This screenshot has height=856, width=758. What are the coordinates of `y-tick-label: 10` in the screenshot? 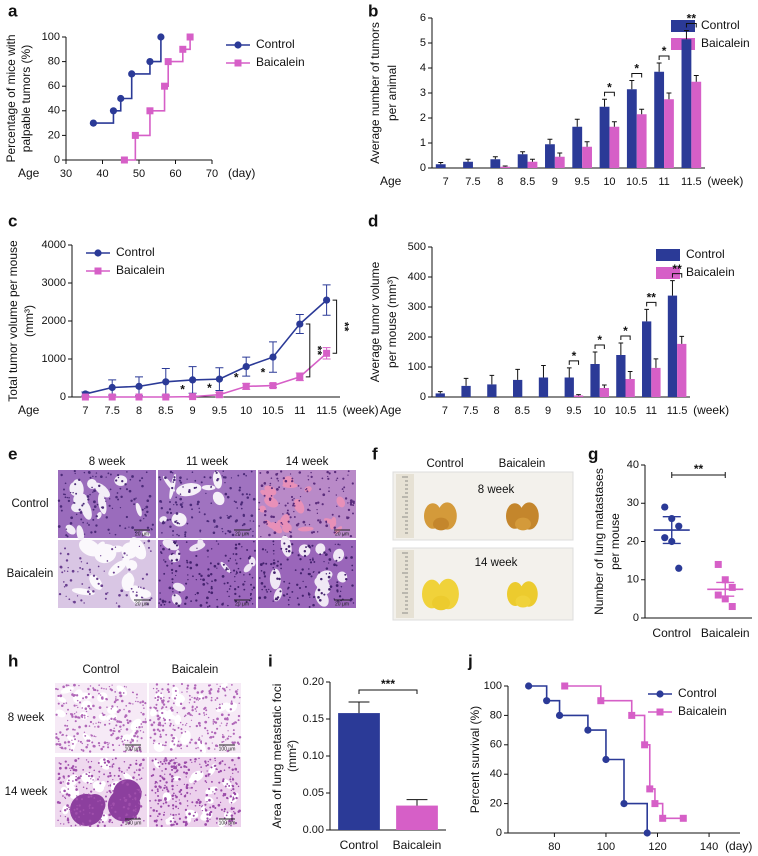 It's located at (633, 580).